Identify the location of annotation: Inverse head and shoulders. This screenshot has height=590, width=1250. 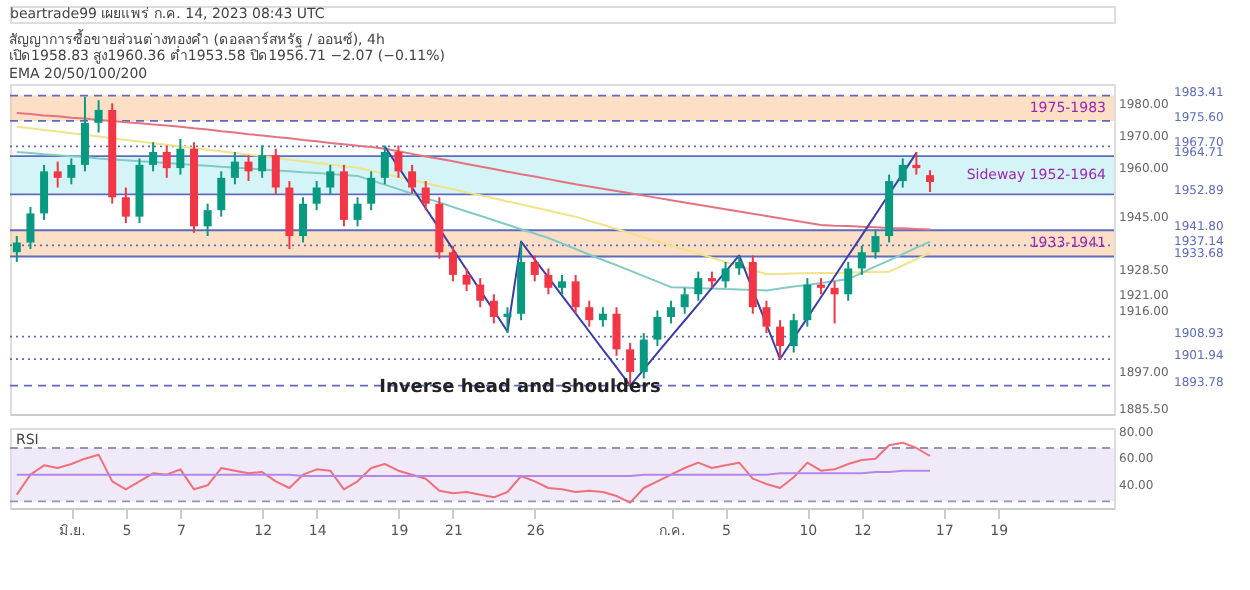
(520, 388).